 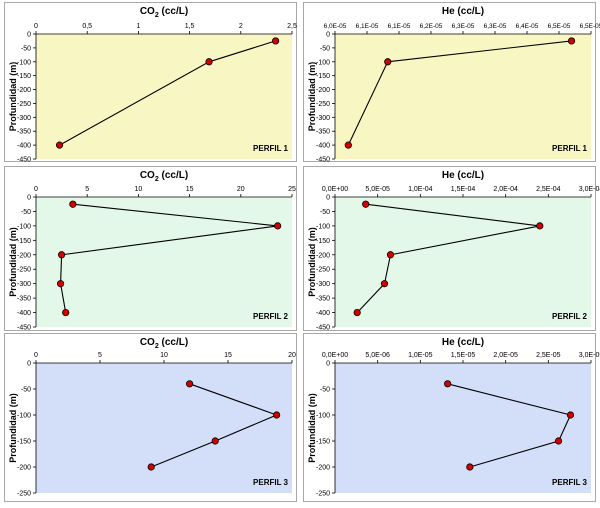 What do you see at coordinates (190, 26) in the screenshot?
I see `x-tick-label: 1,5` at bounding box center [190, 26].